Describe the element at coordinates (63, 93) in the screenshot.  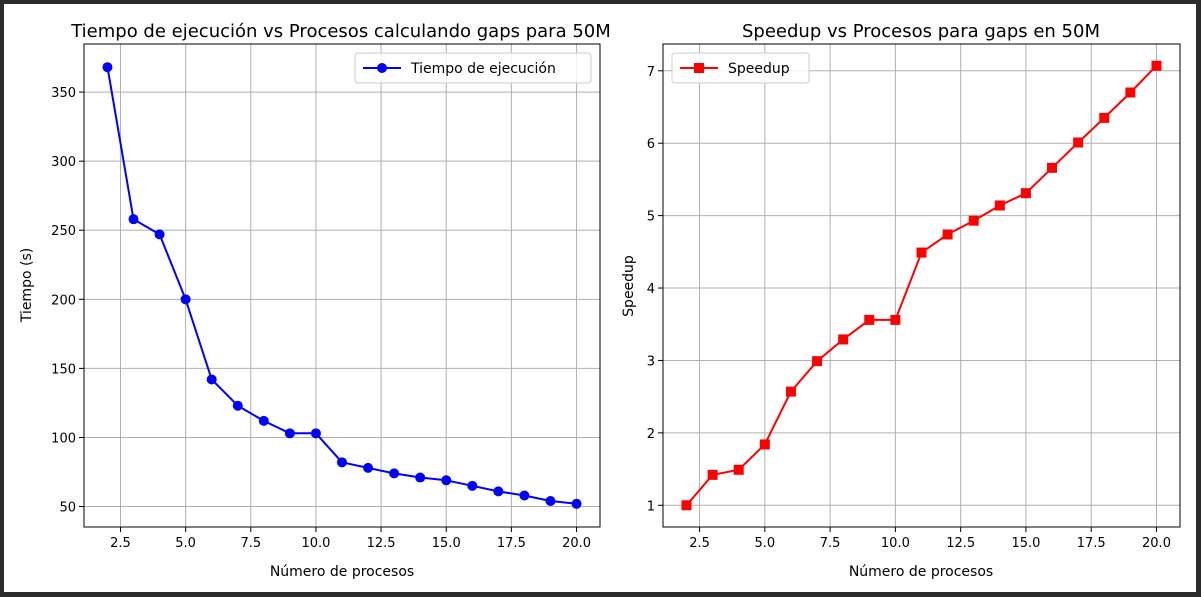
I see `y-tick-label: 350` at that location.